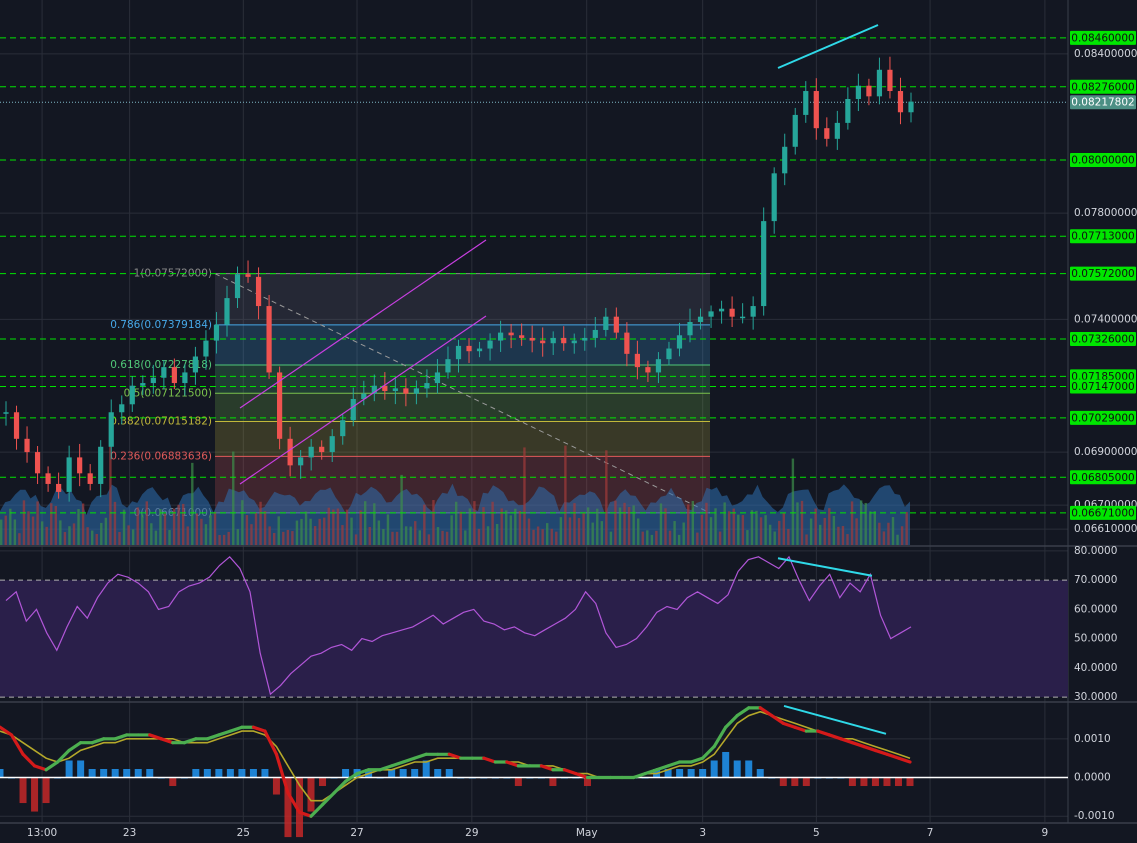  What do you see at coordinates (835, 719) in the screenshot?
I see `macd-divergence-line` at bounding box center [835, 719].